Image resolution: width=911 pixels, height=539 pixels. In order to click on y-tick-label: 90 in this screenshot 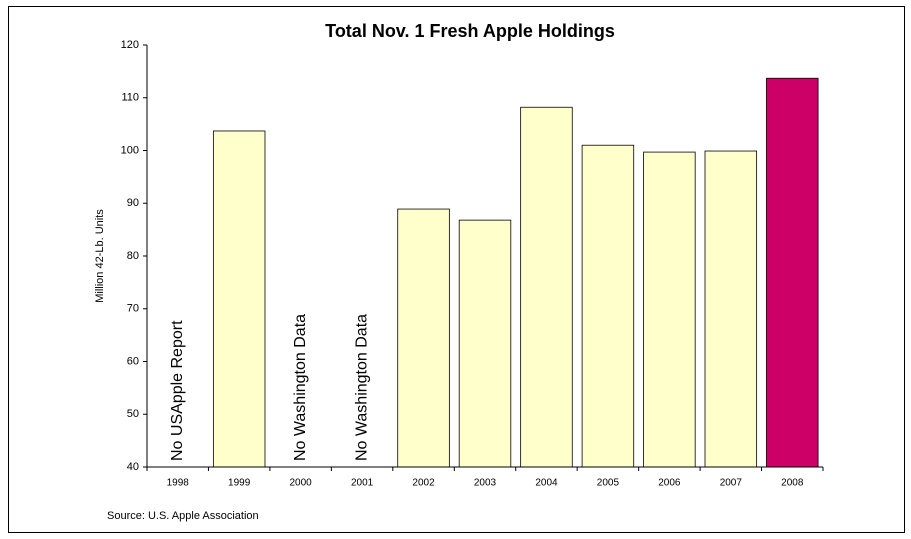, I will do `click(133, 203)`.